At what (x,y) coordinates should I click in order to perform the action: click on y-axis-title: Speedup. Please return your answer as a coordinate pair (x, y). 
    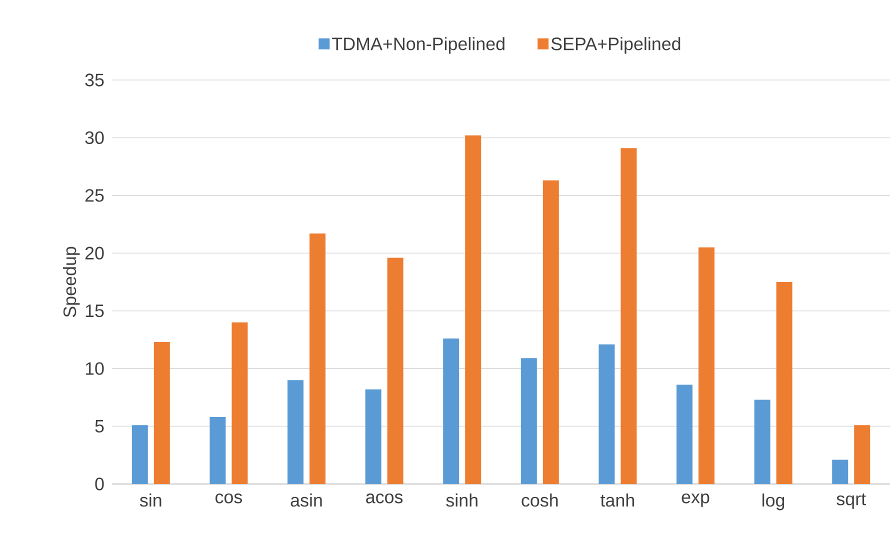
    Looking at the image, I should click on (71, 282).